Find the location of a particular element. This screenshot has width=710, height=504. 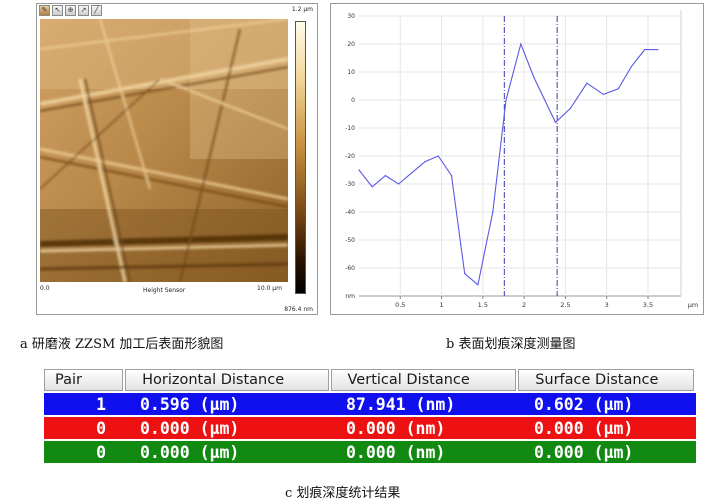

x-end-label: 10.0 µm is located at coordinates (269, 288).